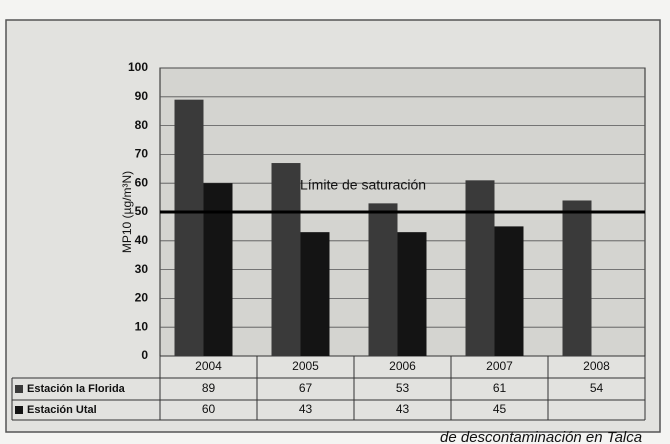  I want to click on y-tick-label: 90, so click(142, 96).